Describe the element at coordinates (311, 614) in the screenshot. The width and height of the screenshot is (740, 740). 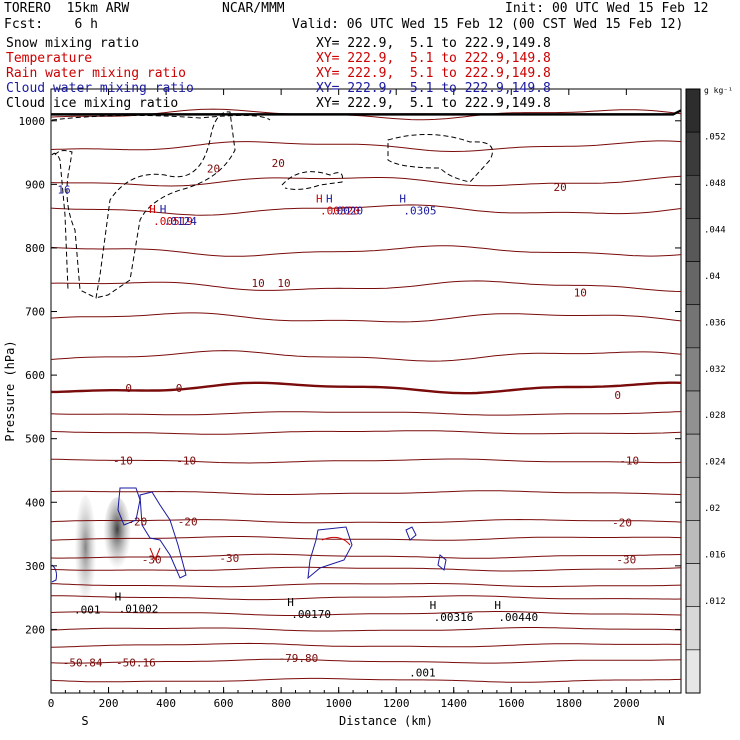
I see `max-value-label: .00170` at that location.